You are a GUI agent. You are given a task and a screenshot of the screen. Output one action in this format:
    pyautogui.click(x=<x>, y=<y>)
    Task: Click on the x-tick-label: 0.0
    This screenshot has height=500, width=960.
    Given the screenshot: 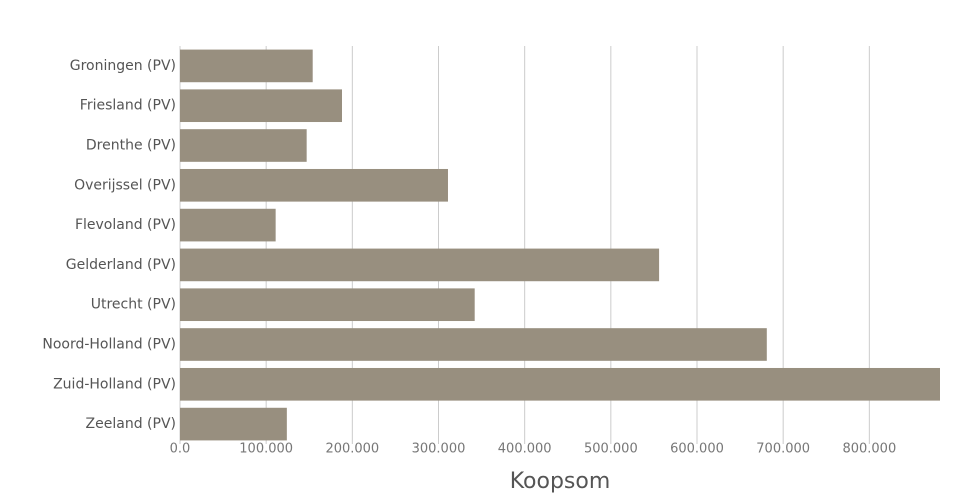 What is the action you would take?
    pyautogui.click(x=180, y=449)
    